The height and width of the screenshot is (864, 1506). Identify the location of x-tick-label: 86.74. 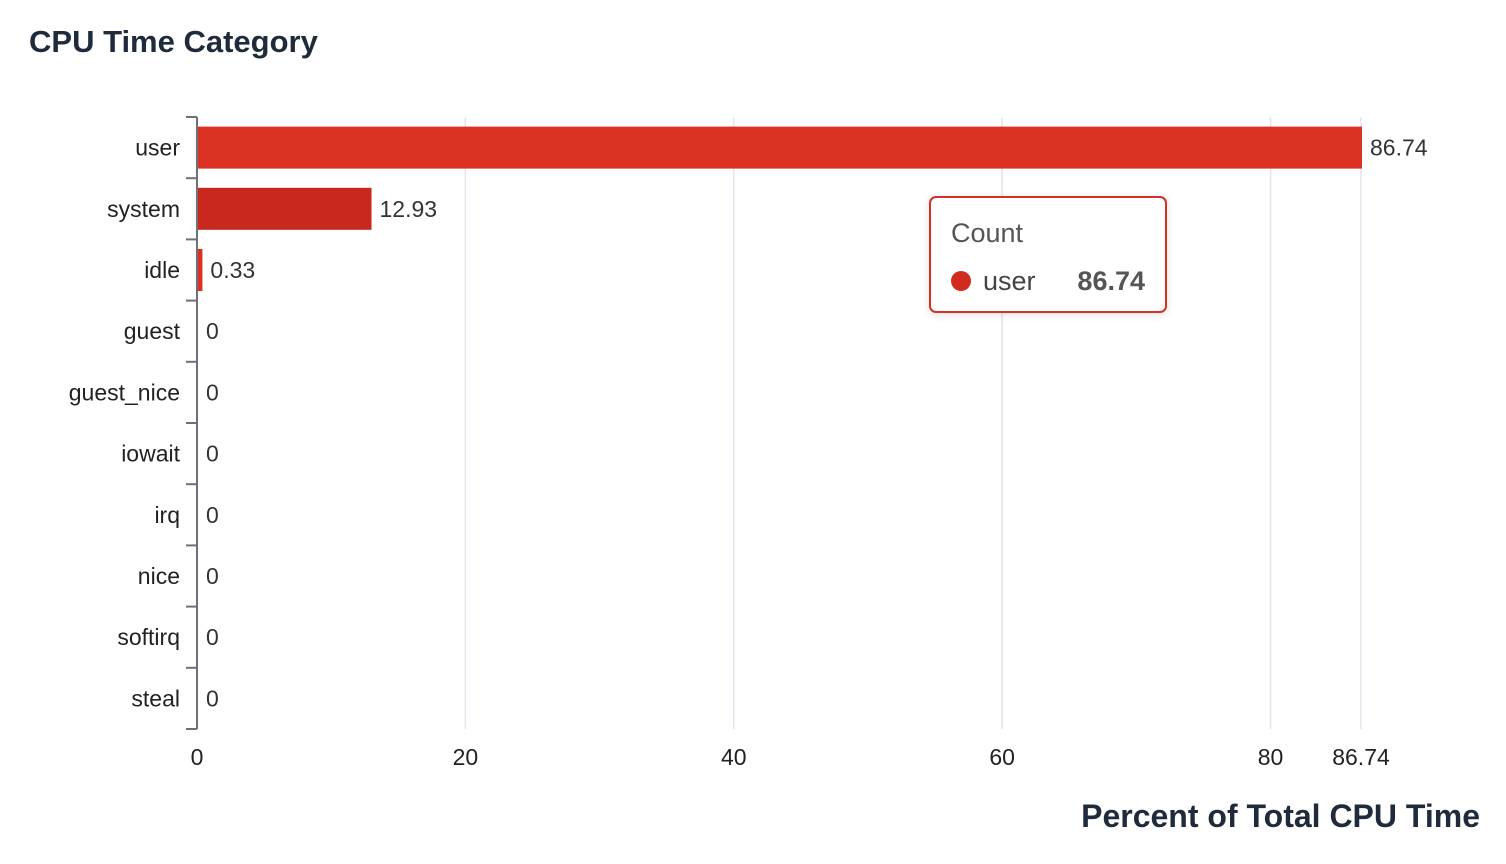
(1361, 757).